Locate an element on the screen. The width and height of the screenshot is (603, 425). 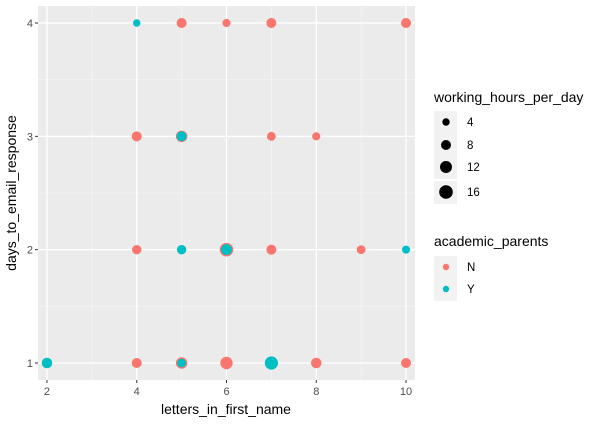
size-legend-label: 8 is located at coordinates (470, 146).